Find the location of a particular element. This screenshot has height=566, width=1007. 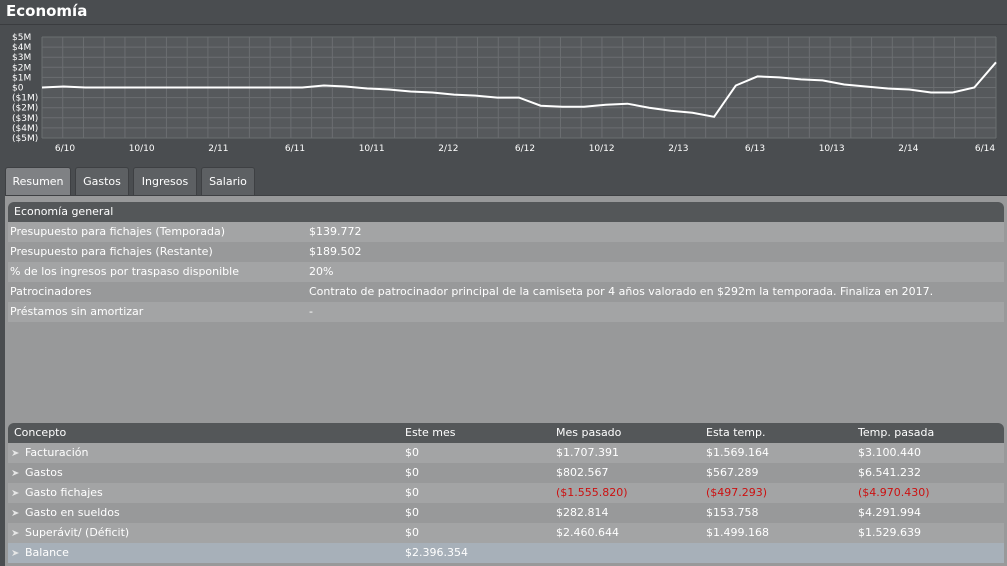

x-tick-label: 2/13 is located at coordinates (678, 149).